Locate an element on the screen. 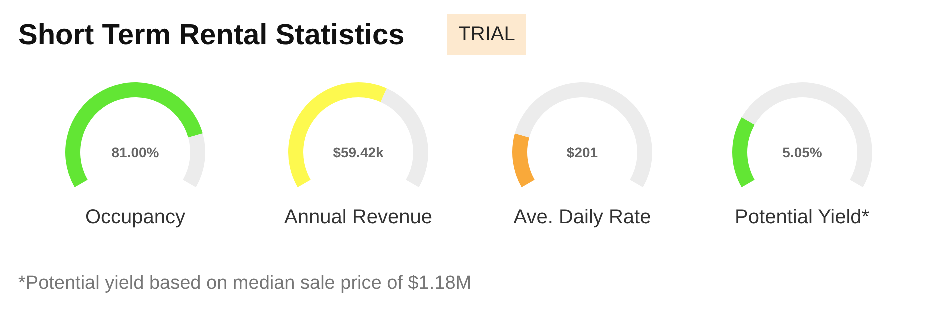  text: Occupancy is located at coordinates (135, 217).